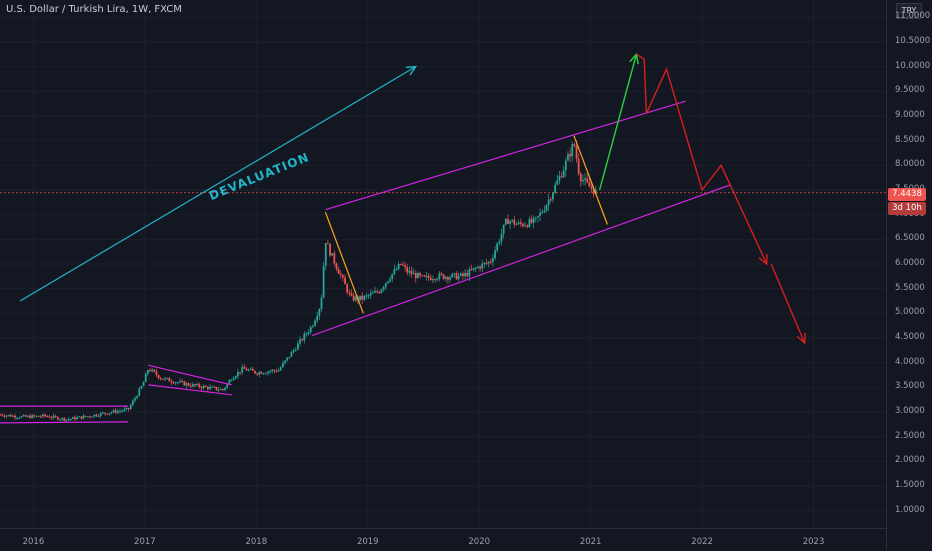 Image resolution: width=932 pixels, height=551 pixels. What do you see at coordinates (910, 435) in the screenshot?
I see `price-tick-label: 2.5000` at bounding box center [910, 435].